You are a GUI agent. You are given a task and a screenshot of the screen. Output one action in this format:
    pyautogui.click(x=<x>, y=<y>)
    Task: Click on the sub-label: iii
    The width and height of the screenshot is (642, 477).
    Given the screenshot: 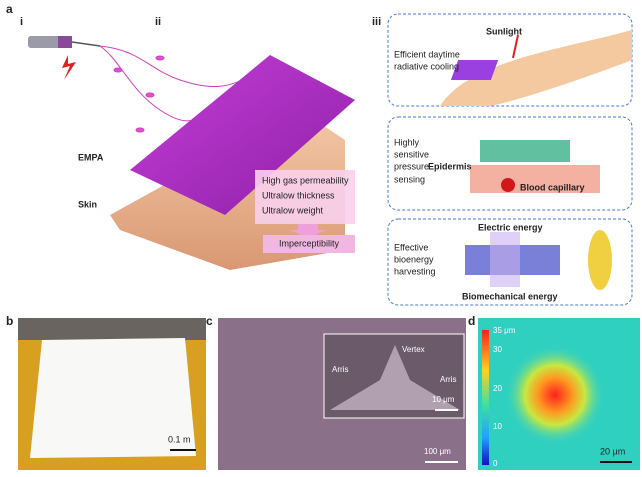 What is the action you would take?
    pyautogui.click(x=376, y=22)
    